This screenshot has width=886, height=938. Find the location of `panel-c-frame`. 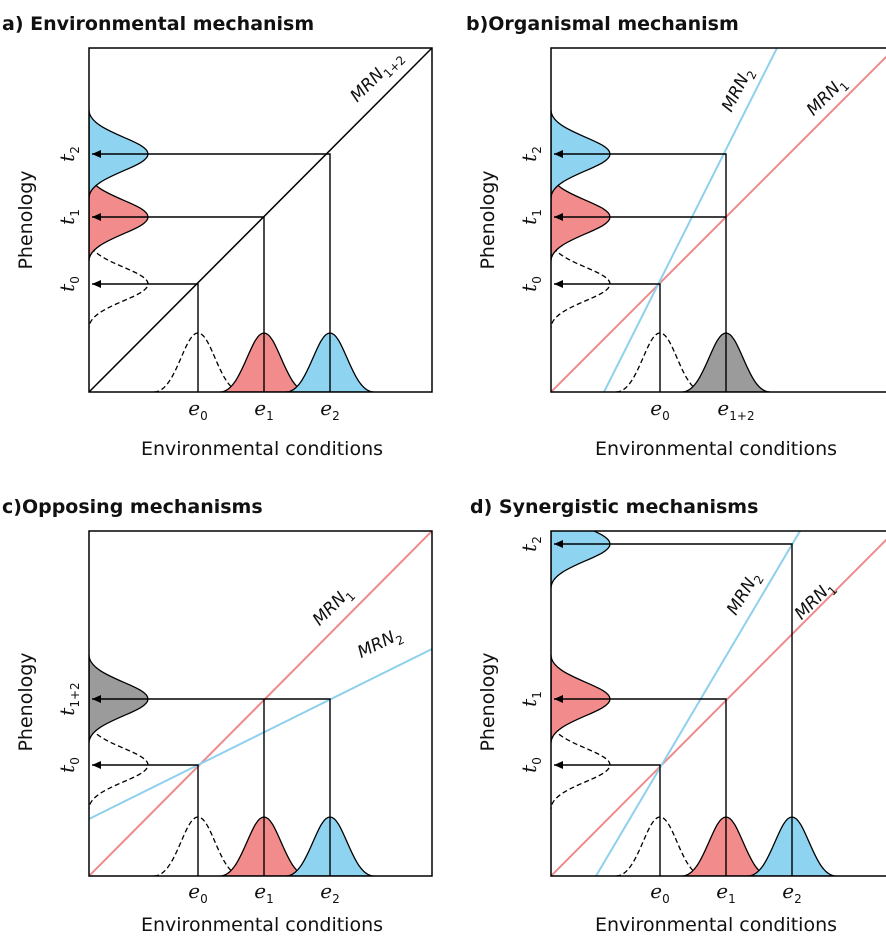

panel-c-frame is located at coordinates (260, 703).